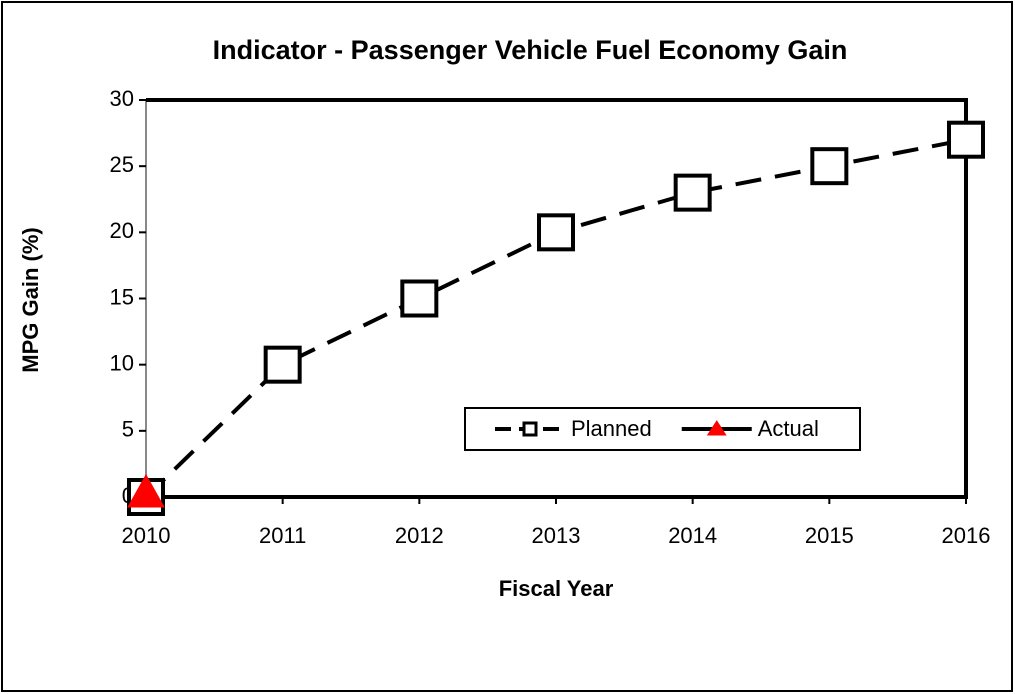 This screenshot has height=694, width=1015. What do you see at coordinates (419, 535) in the screenshot?
I see `x-tick-label: 2012` at bounding box center [419, 535].